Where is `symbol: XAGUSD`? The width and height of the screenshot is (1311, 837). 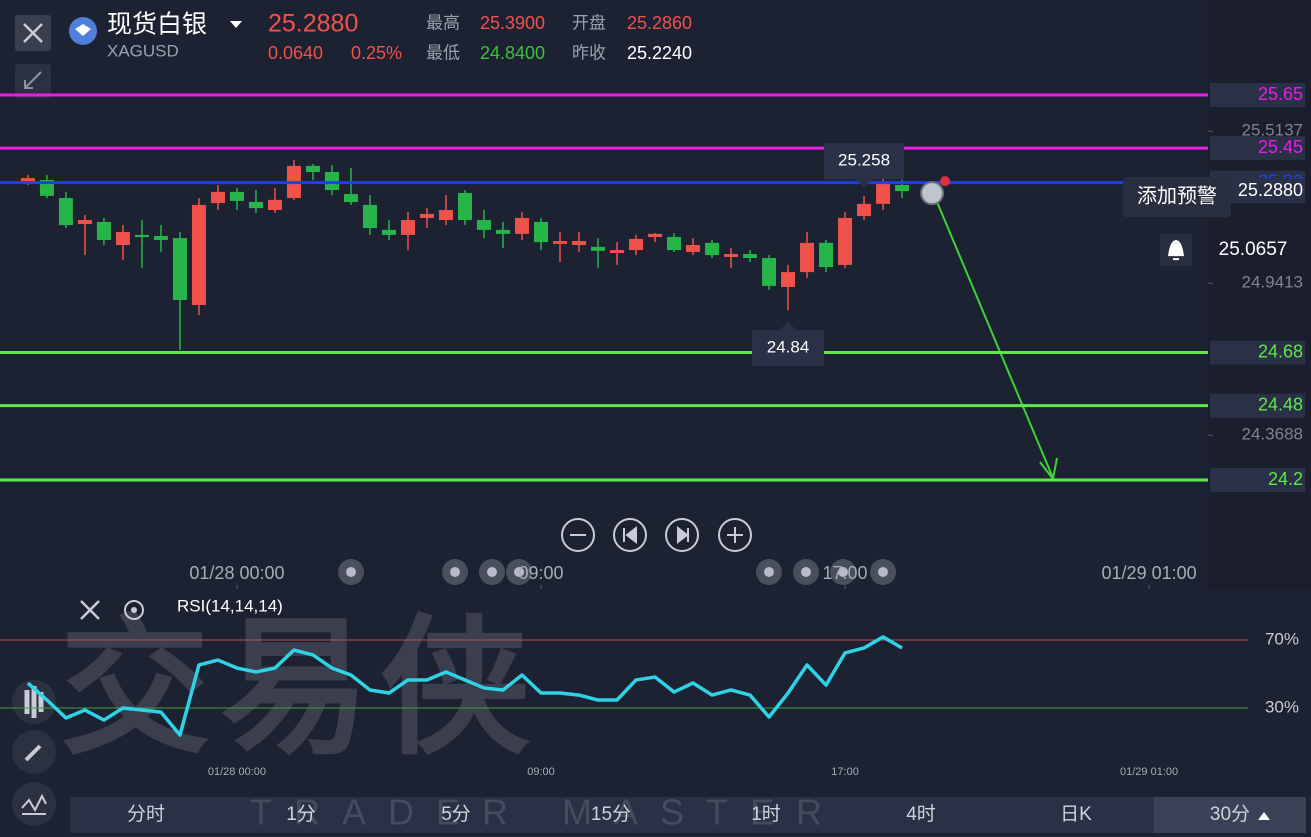
symbol: XAGUSD is located at coordinates (143, 50).